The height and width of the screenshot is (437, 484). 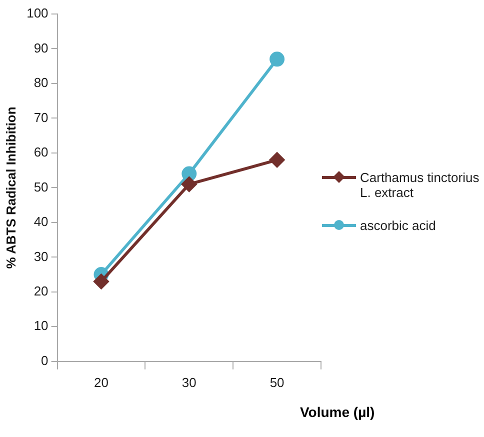 What do you see at coordinates (41, 326) in the screenshot?
I see `y-tick-label: 10` at bounding box center [41, 326].